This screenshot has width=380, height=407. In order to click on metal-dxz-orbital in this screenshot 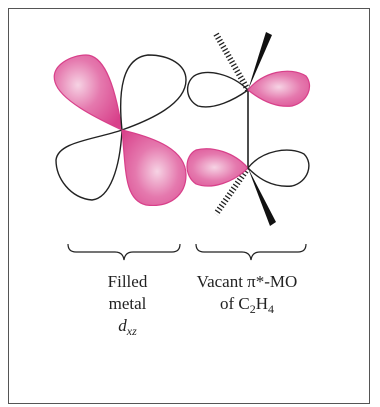, I will do `click(120, 130)`.